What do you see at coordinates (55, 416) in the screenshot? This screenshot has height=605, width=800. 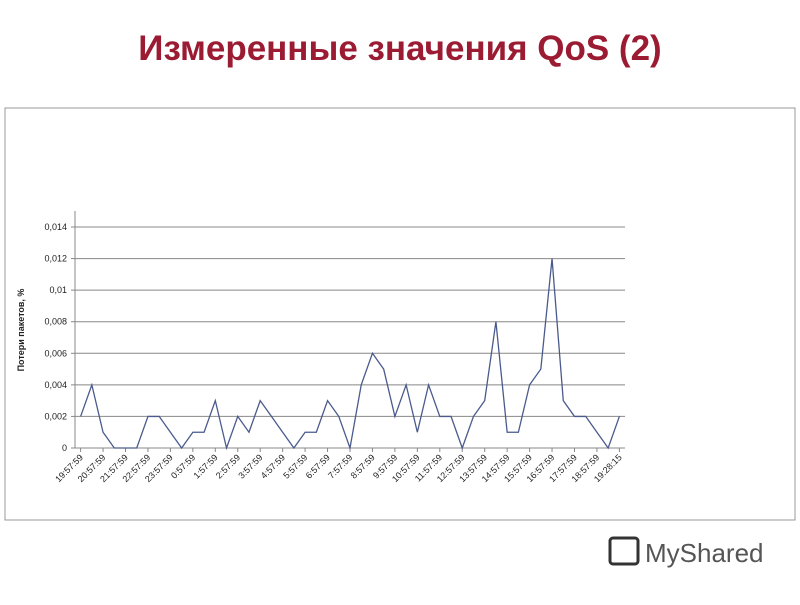 I see `y-tick-label: 0,002` at bounding box center [55, 416].